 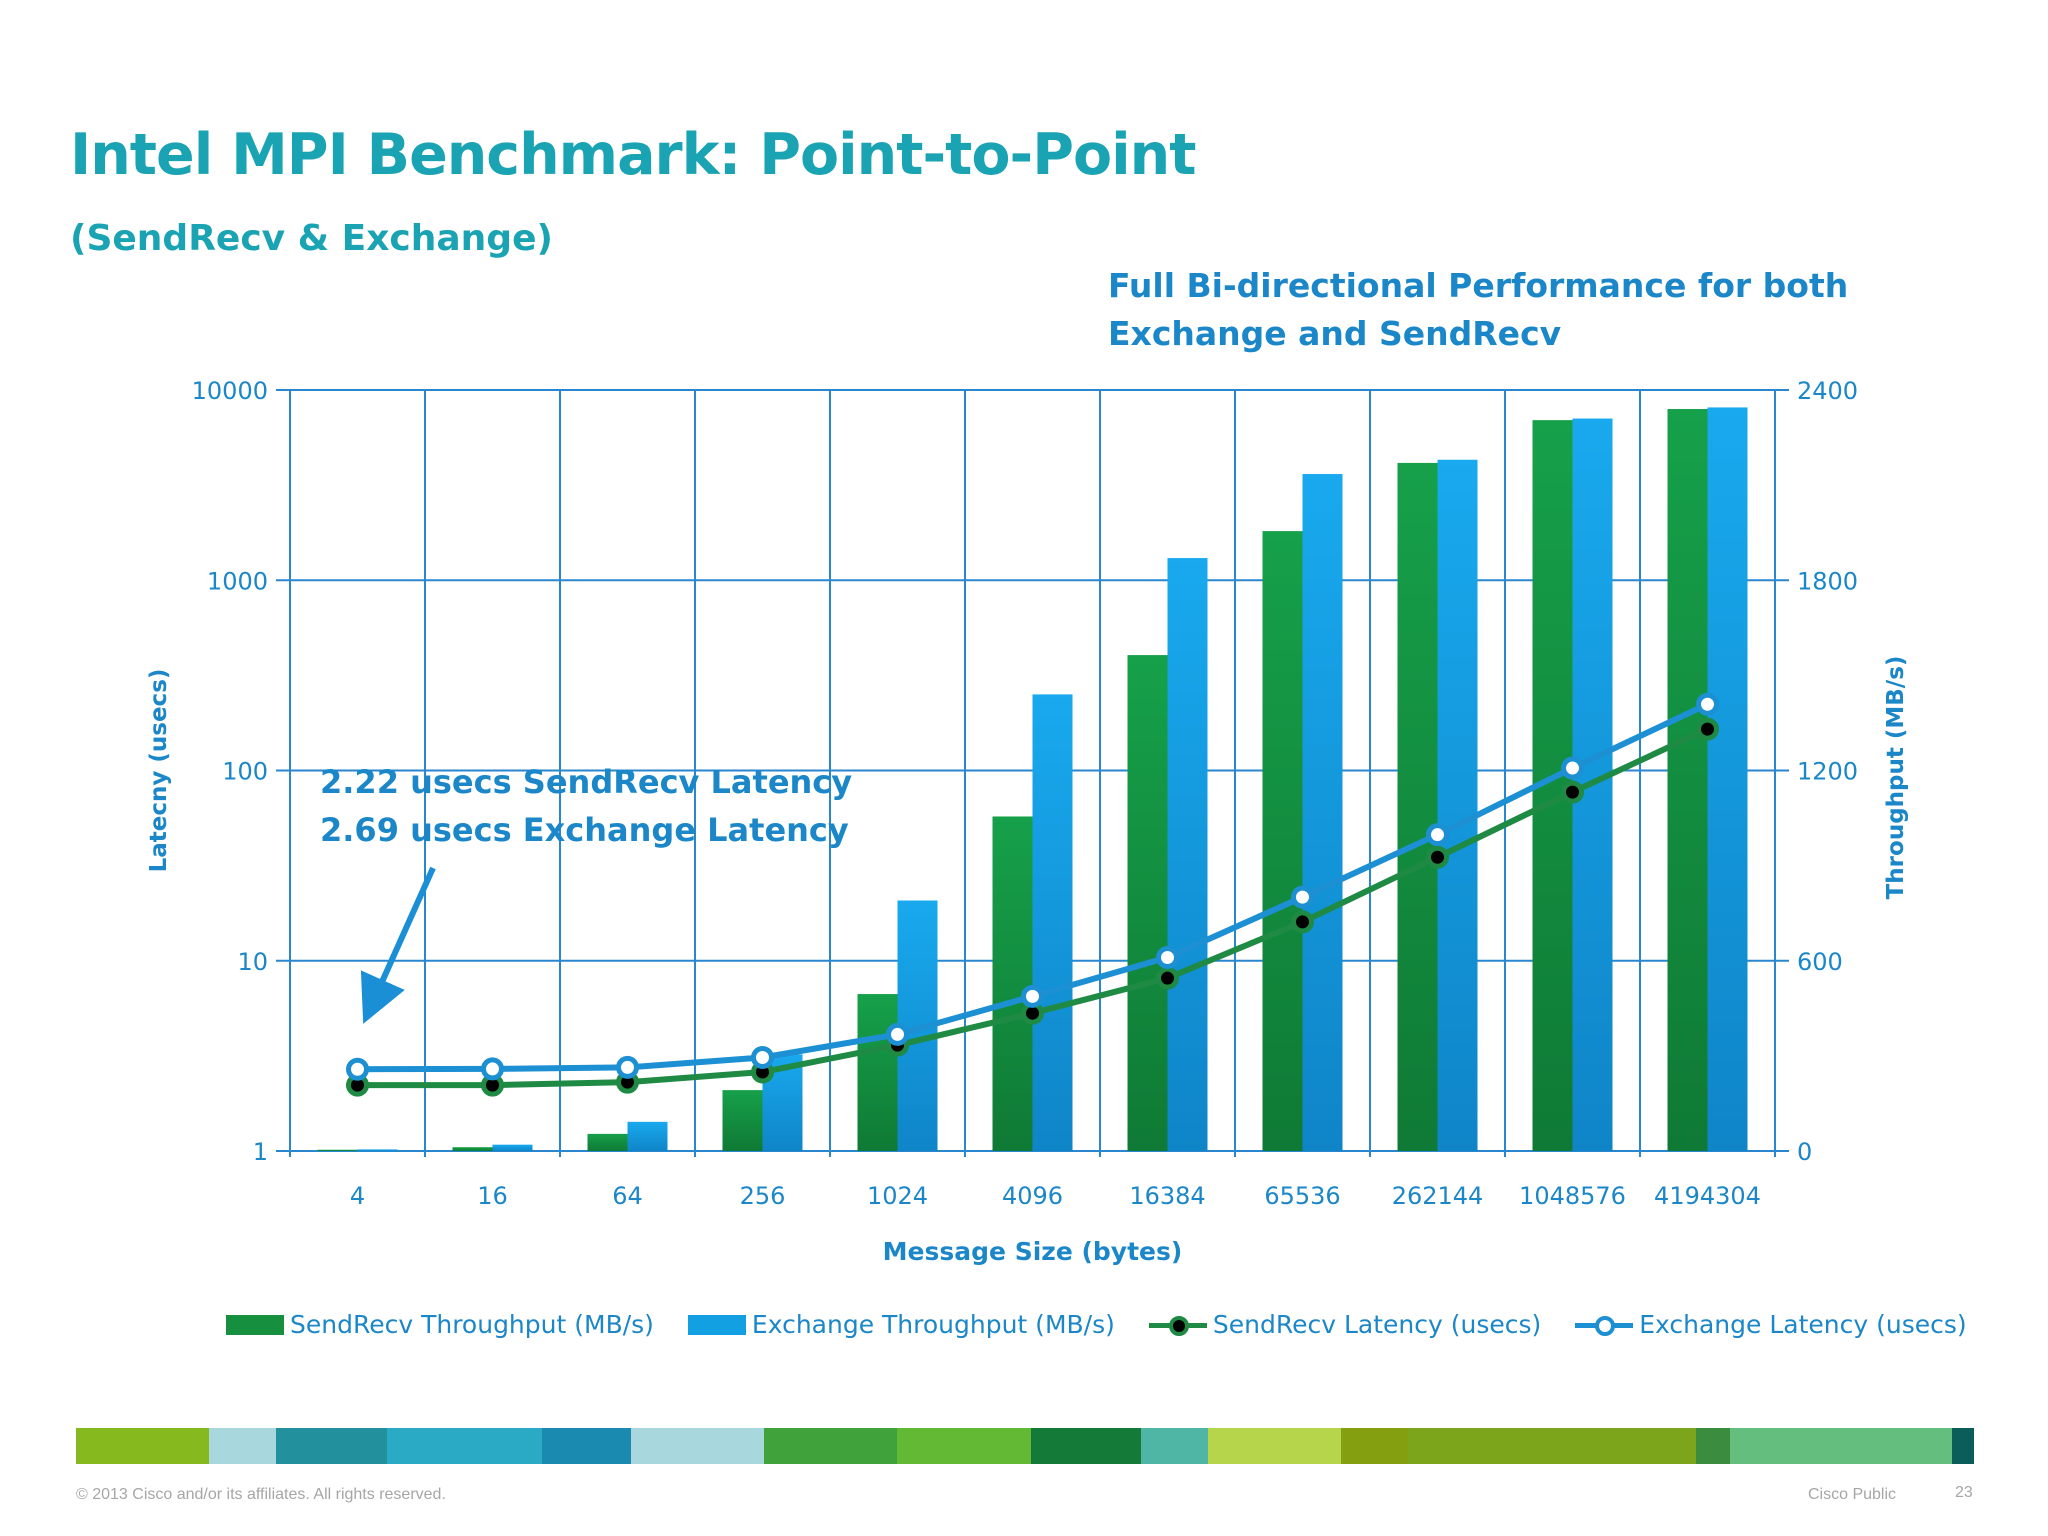 I want to click on legend-item-sendrecv-latency: SendRecv Latency (usecs), so click(x=1345, y=1324).